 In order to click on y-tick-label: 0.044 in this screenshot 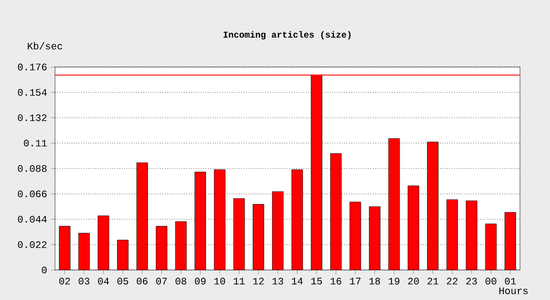, I will do `click(32, 219)`.